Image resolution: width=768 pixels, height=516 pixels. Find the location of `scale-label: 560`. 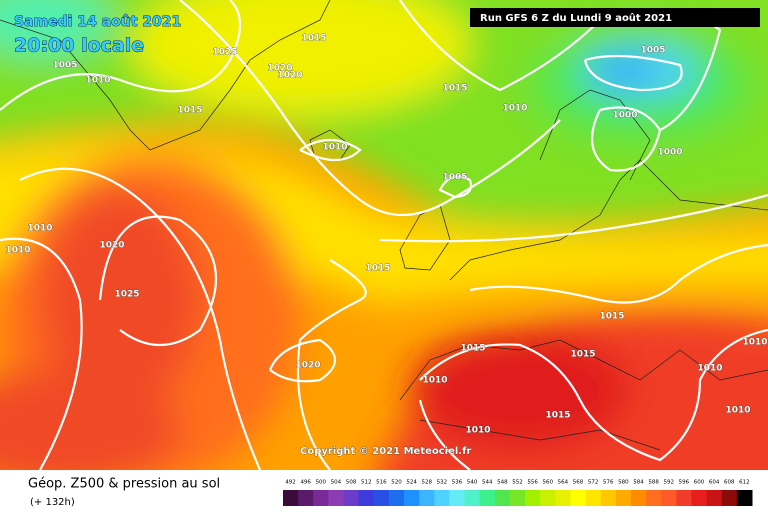

scale-label: 560 is located at coordinates (548, 483).